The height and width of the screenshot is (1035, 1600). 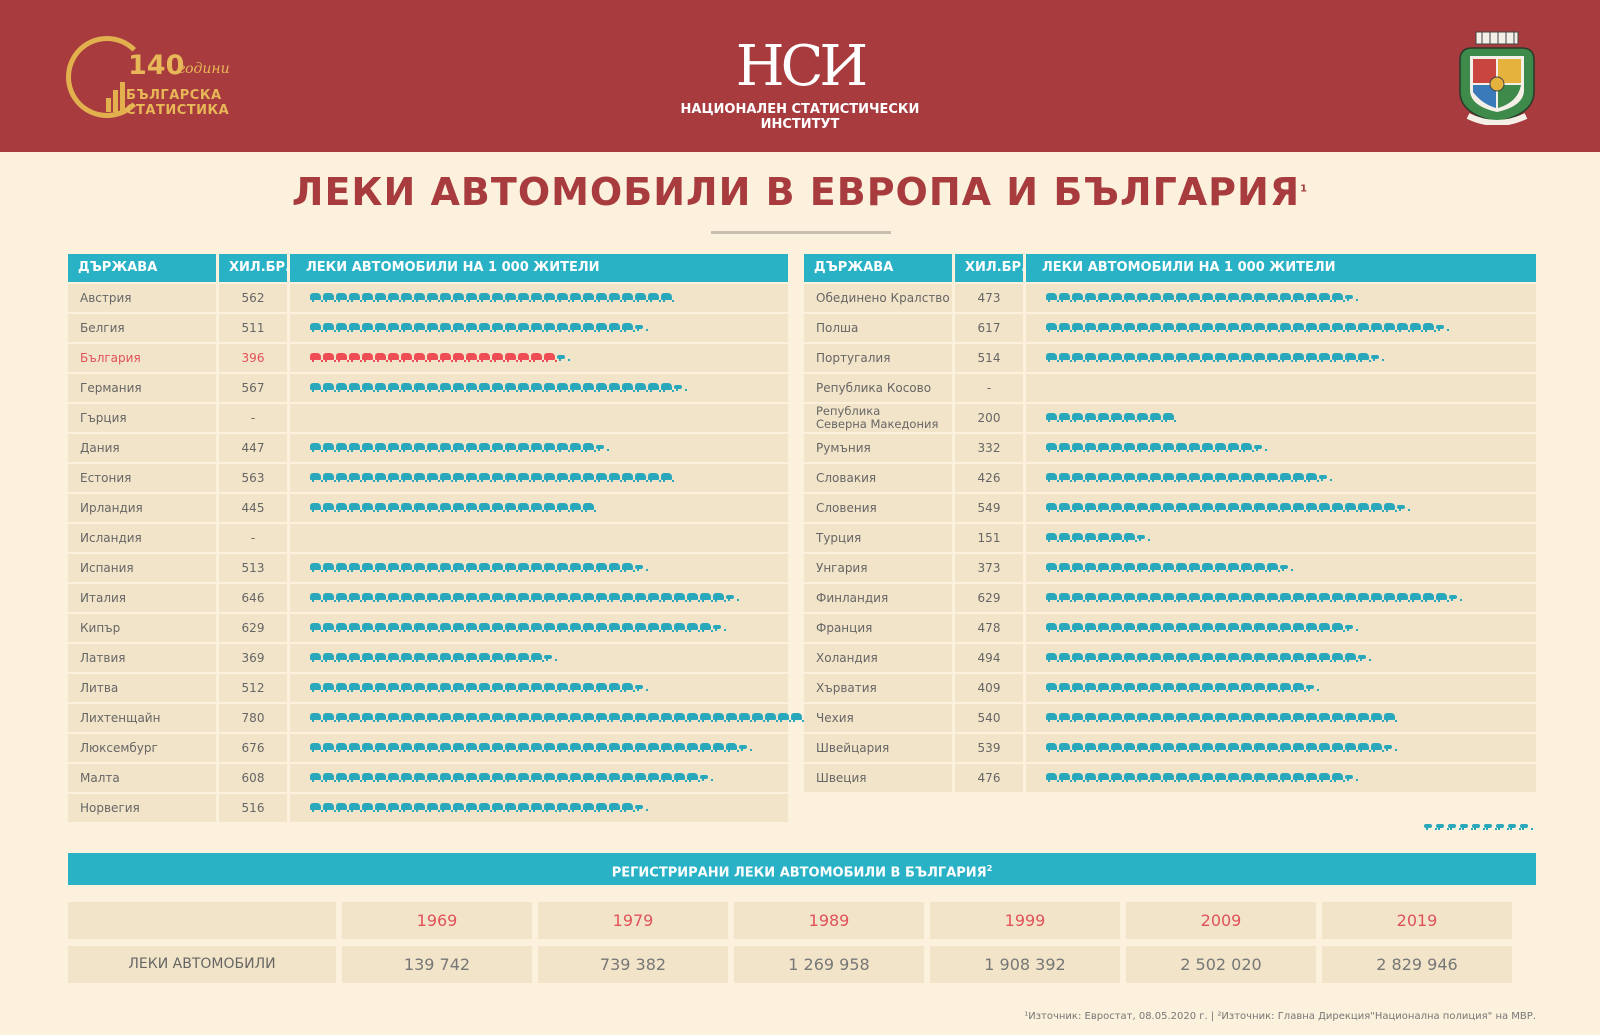 What do you see at coordinates (989, 388) in the screenshot?
I see `country-value: -` at bounding box center [989, 388].